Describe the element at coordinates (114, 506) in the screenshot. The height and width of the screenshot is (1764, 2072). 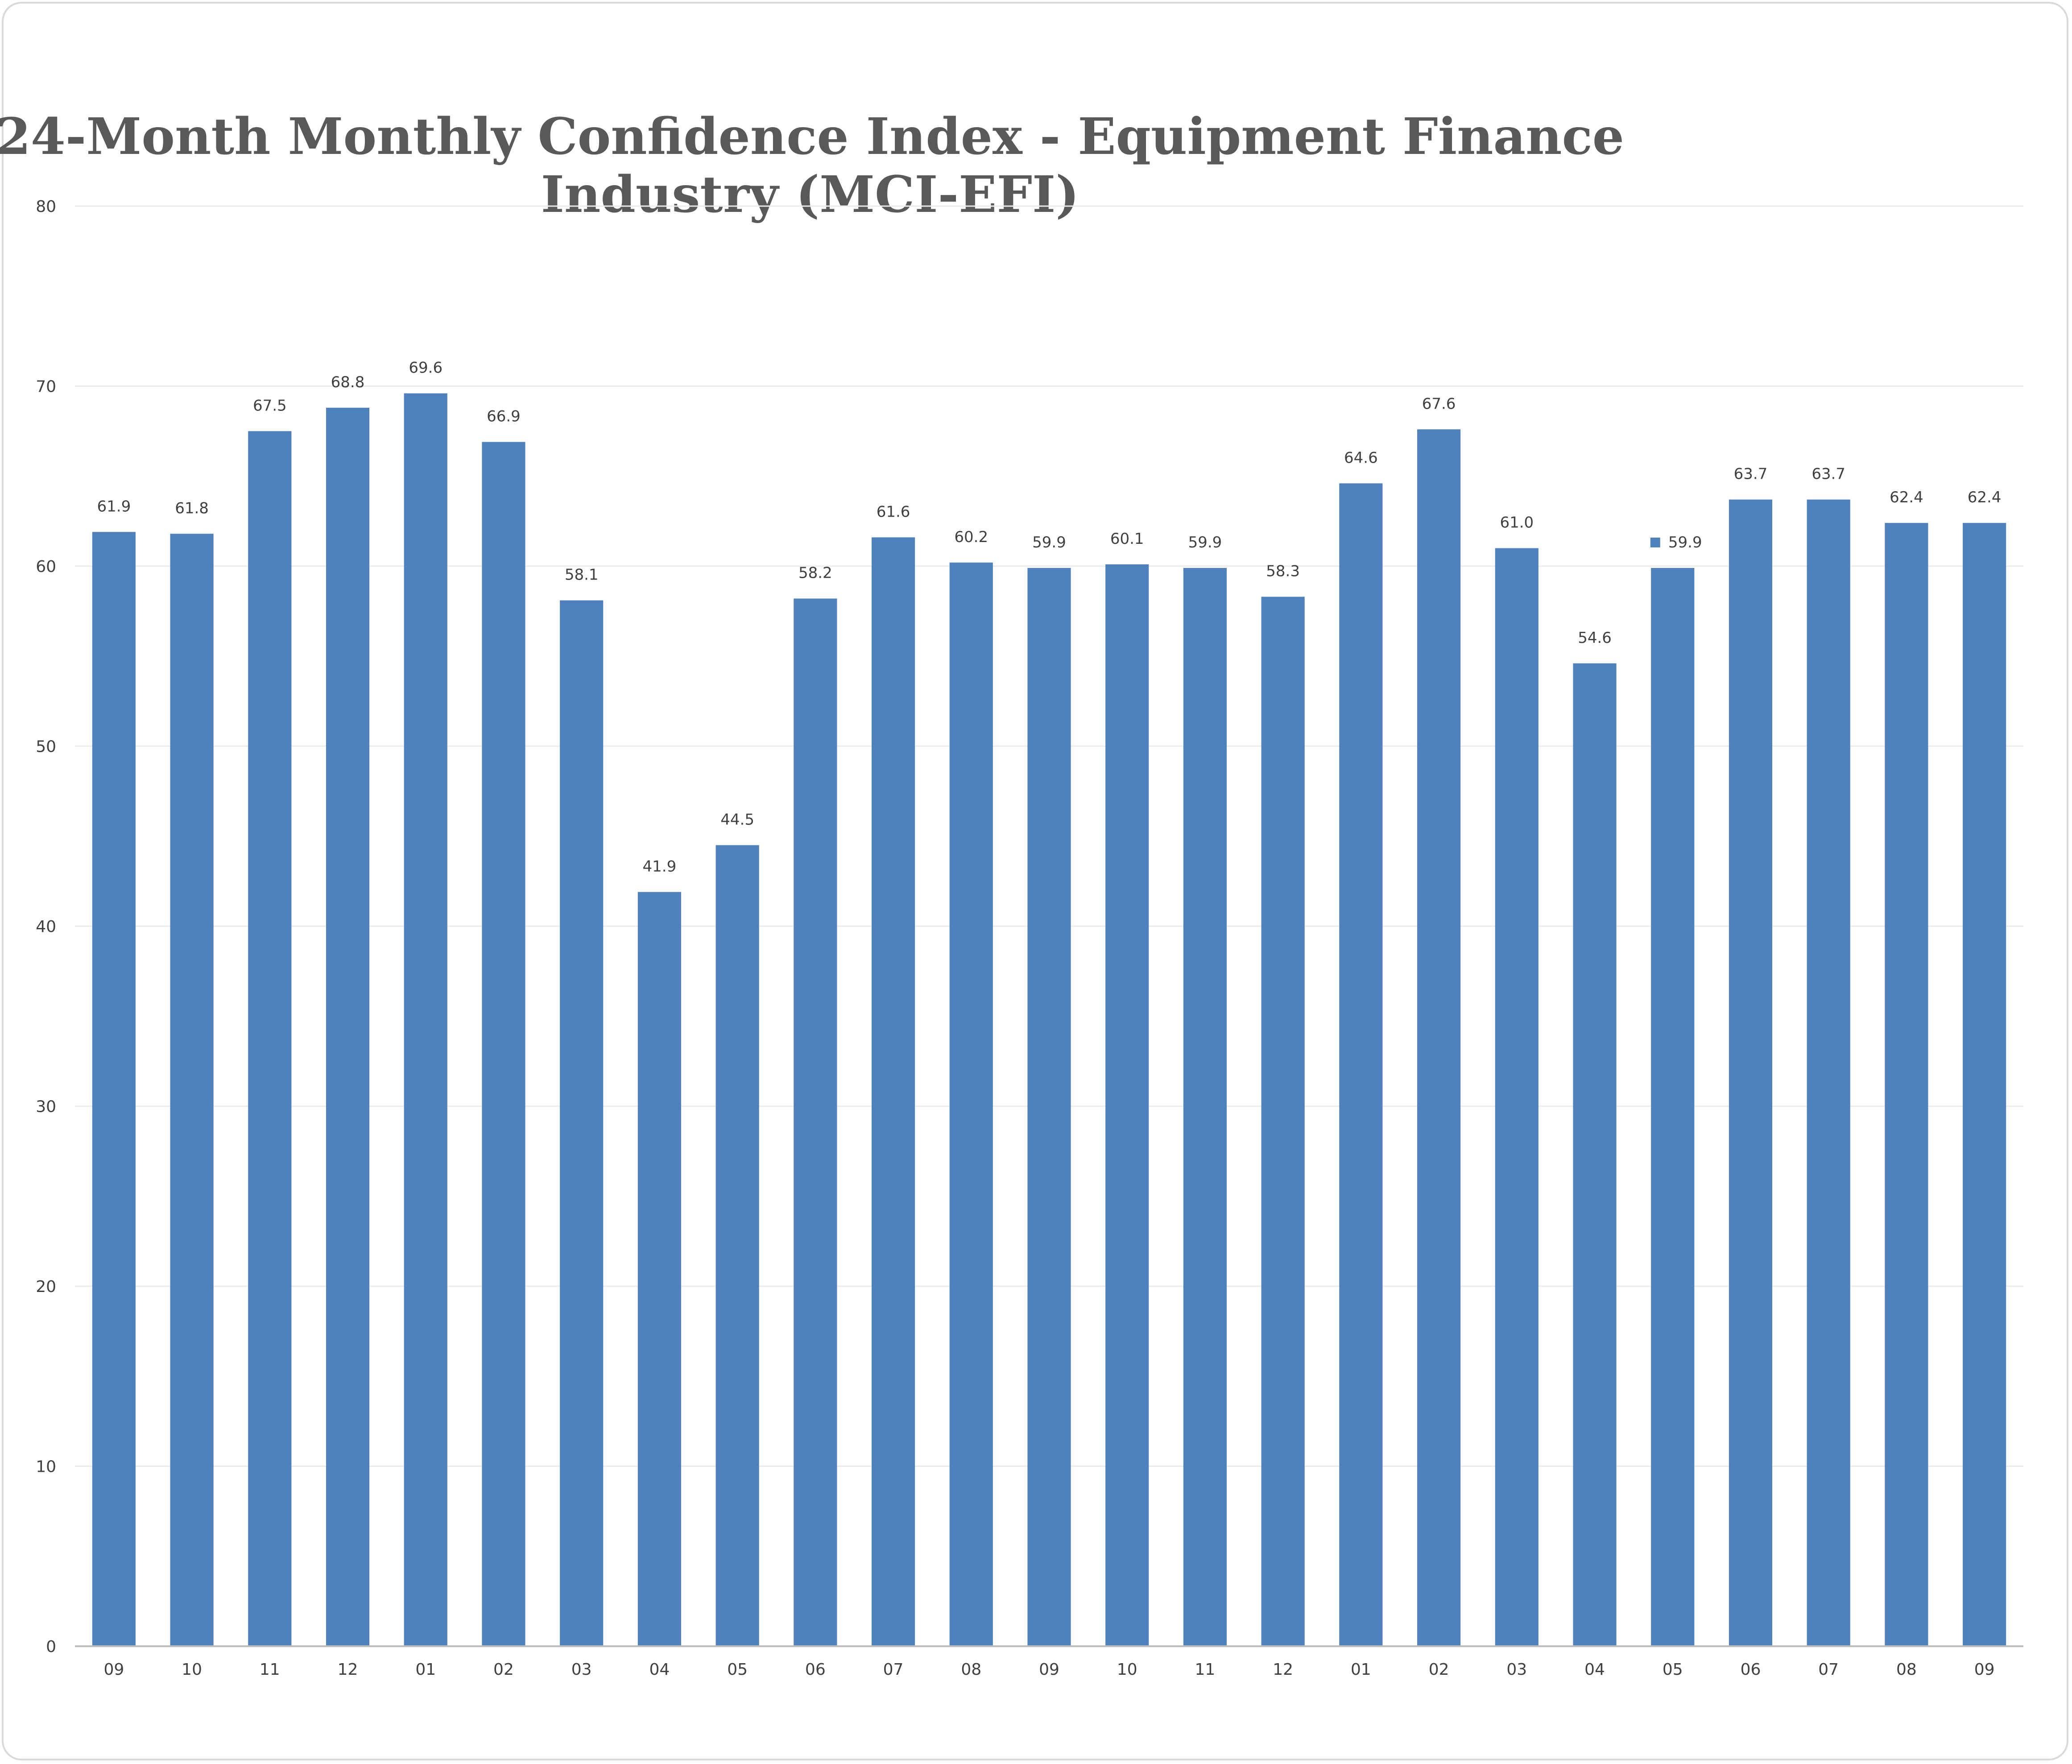
I see `data-label: 61.9` at that location.